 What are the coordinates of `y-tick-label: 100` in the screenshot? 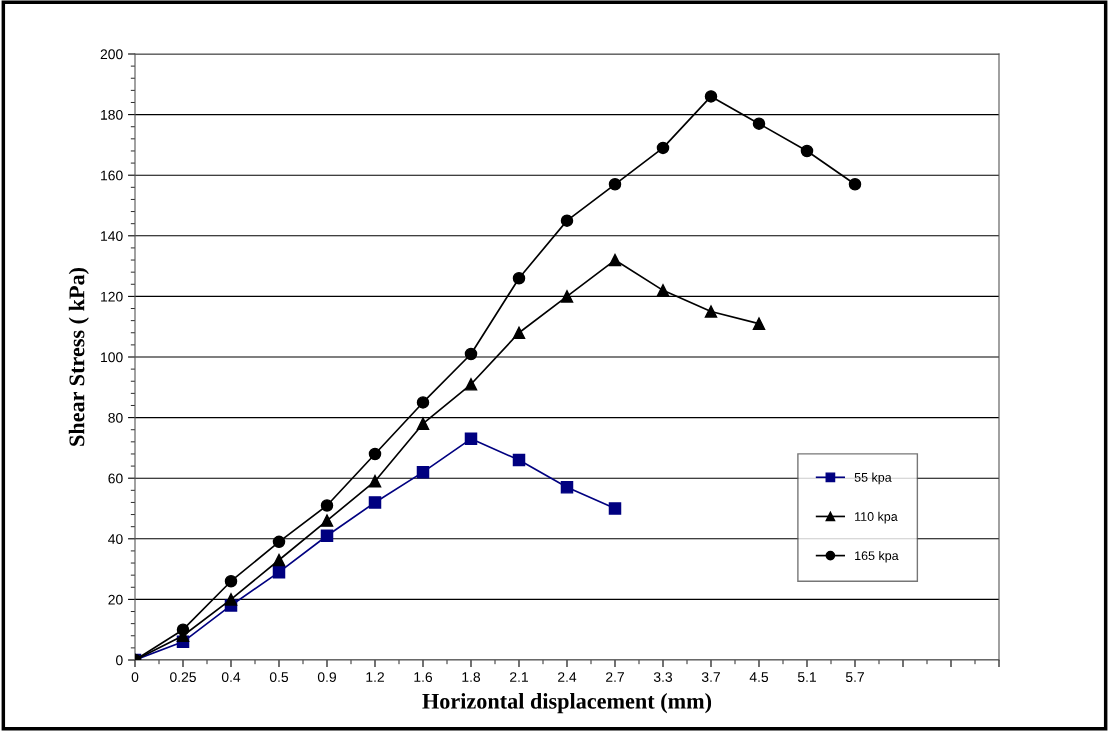 It's located at (112, 357).